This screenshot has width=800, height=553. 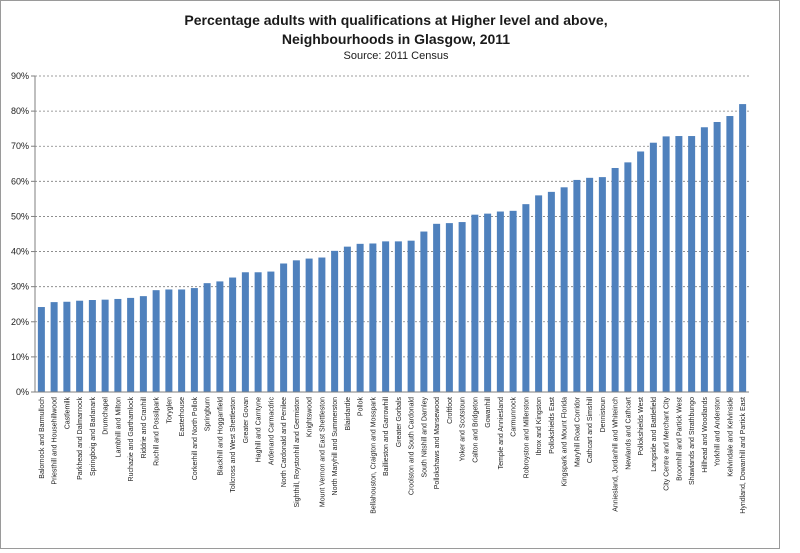 I want to click on x-category-label: Langside and Battlefield, so click(x=654, y=434).